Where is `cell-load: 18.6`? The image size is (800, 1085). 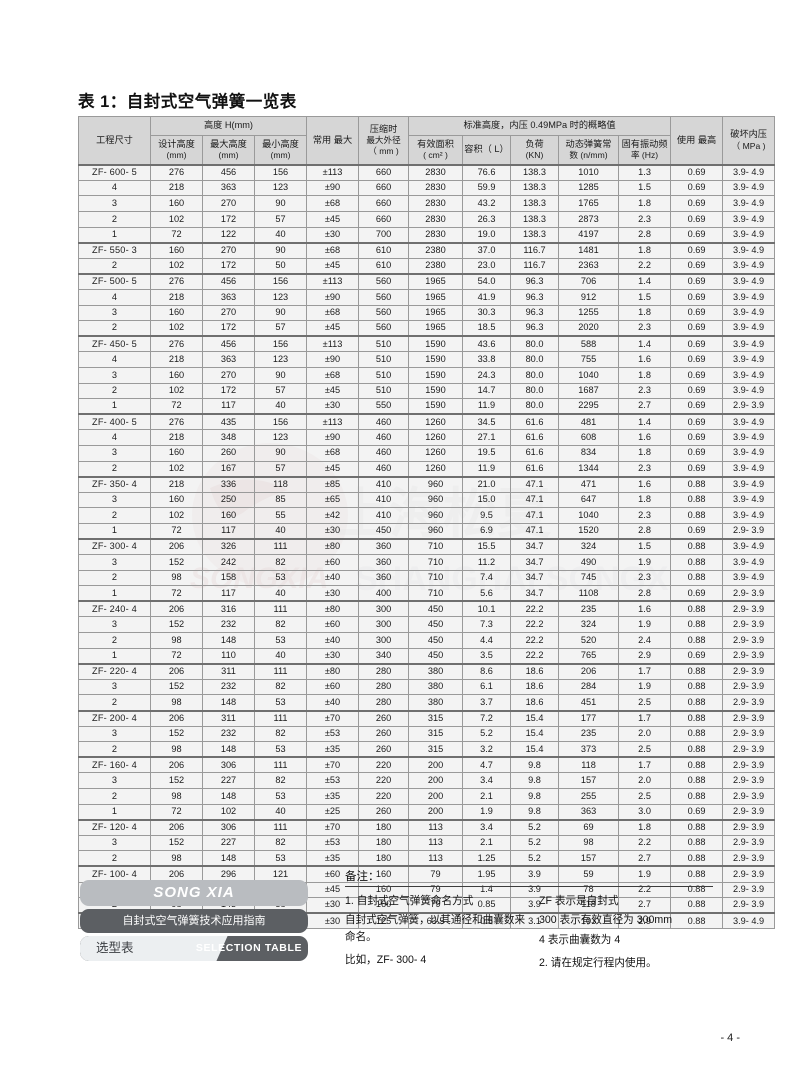 cell-load: 18.6 is located at coordinates (535, 703).